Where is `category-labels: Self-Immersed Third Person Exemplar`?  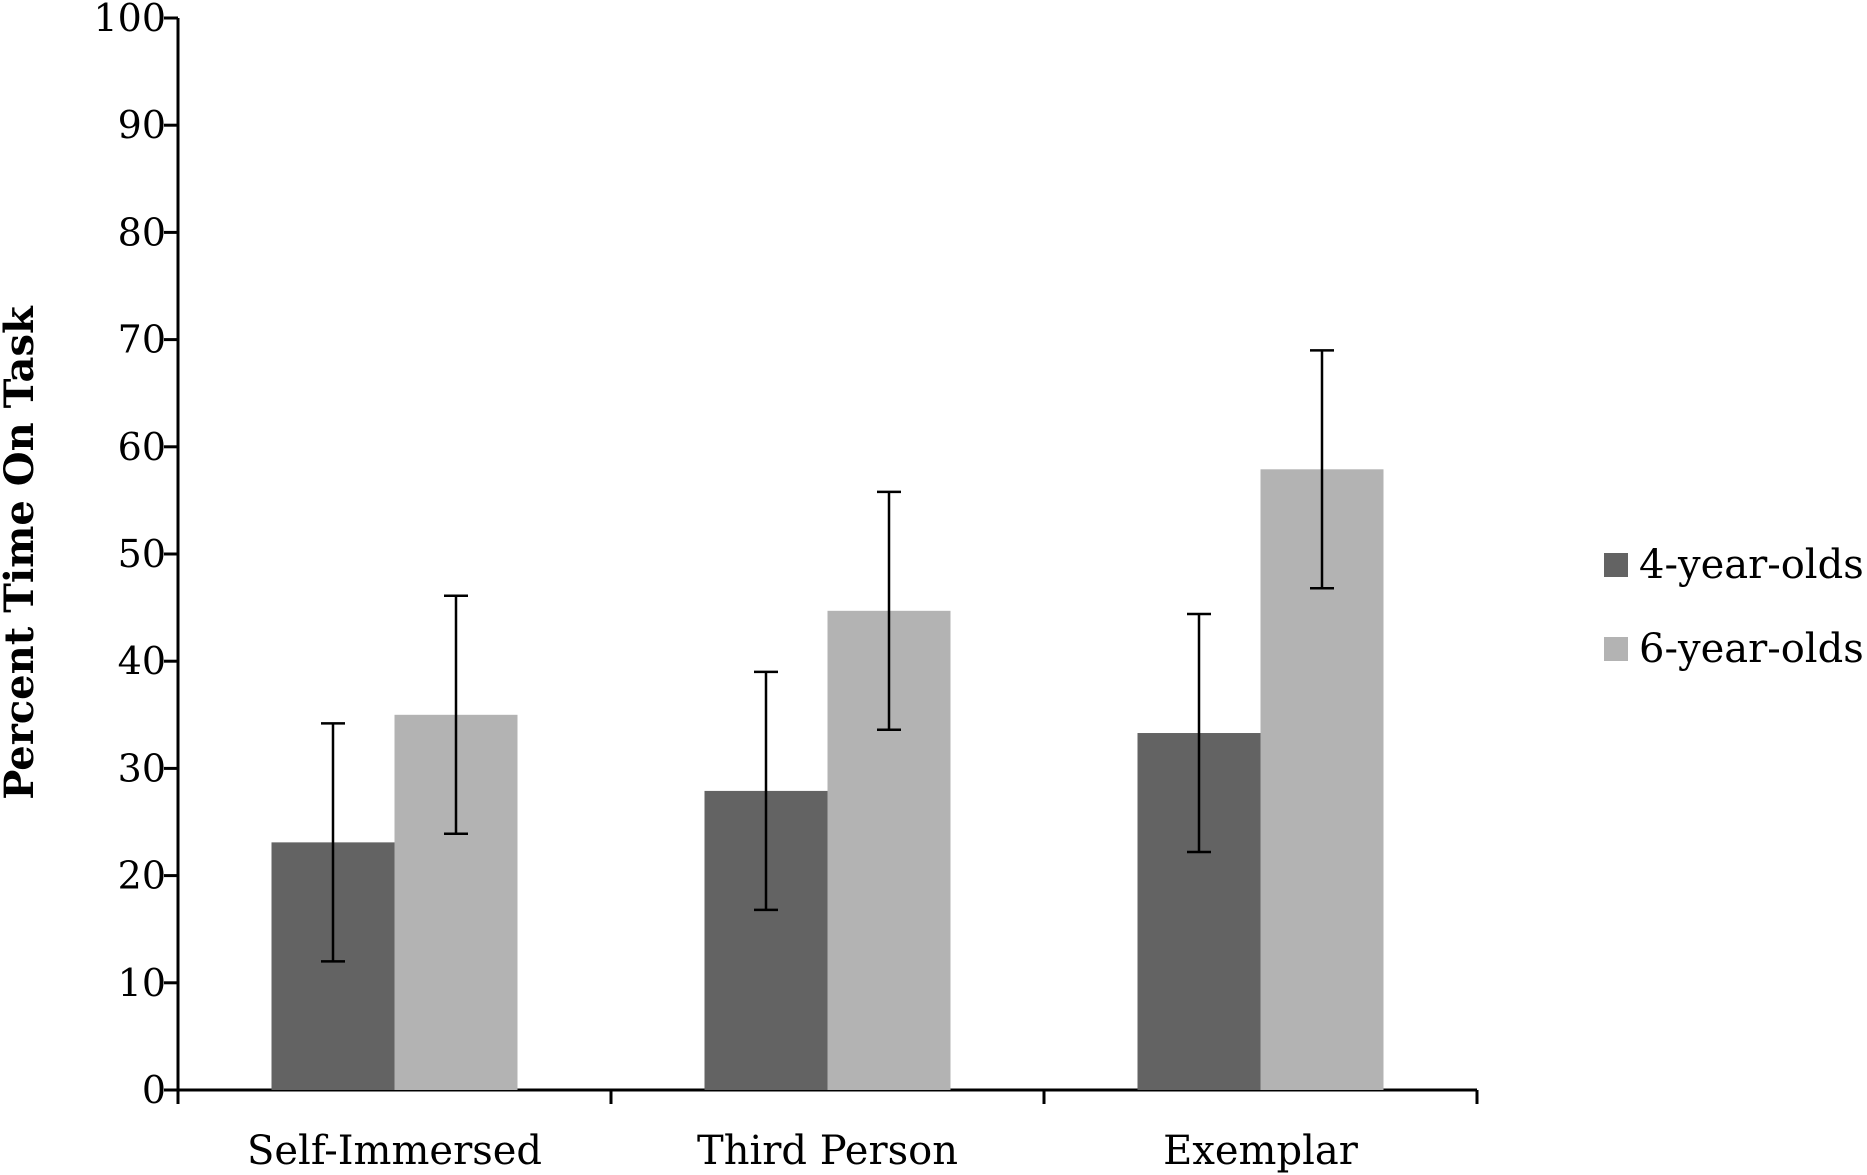
category-labels: Self-Immersed Third Person Exemplar is located at coordinates (803, 1151).